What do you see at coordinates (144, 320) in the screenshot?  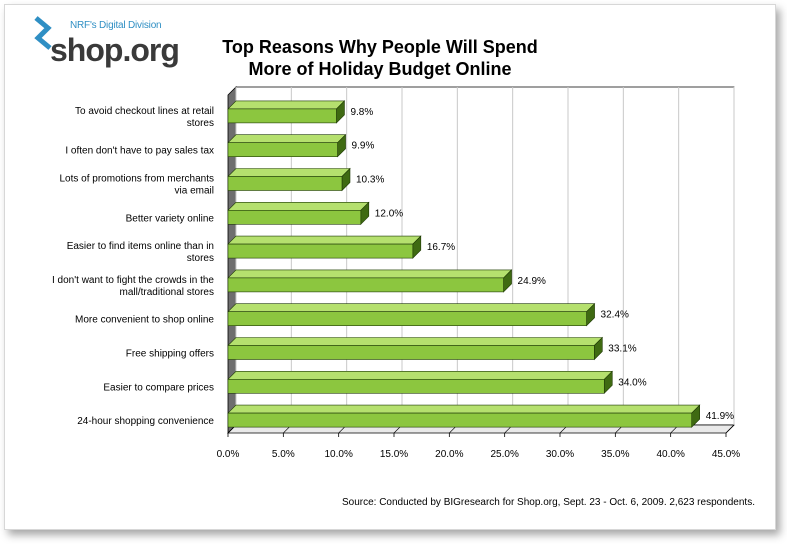 I see `category-label: More convenient to shop online` at bounding box center [144, 320].